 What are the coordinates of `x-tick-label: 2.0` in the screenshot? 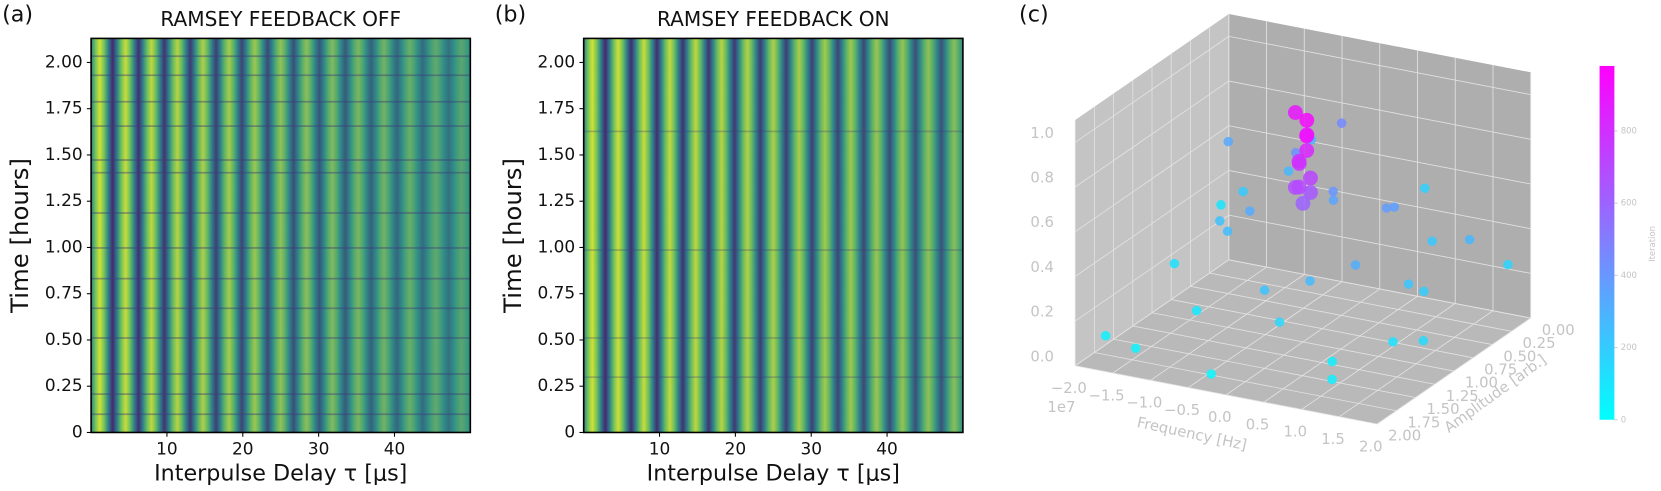 It's located at (1371, 446).